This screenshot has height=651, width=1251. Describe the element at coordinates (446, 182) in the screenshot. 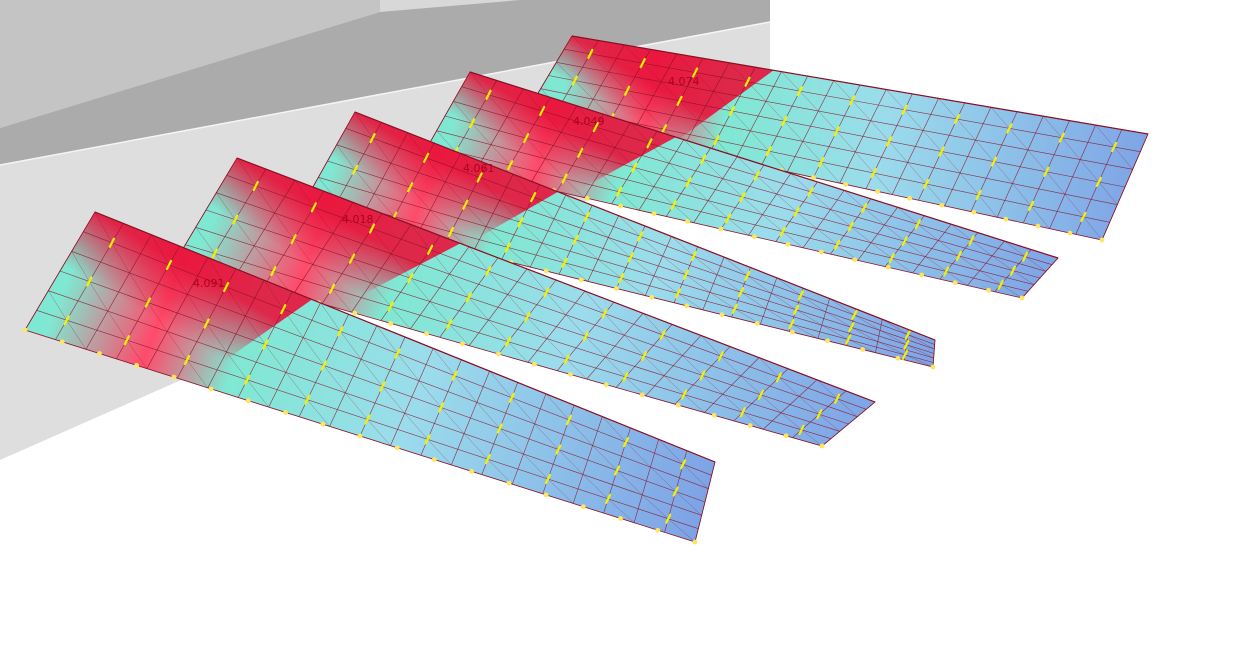

I see `peak-value-labels: 4.074 4.049 4.061 4.018 4.091` at that location.